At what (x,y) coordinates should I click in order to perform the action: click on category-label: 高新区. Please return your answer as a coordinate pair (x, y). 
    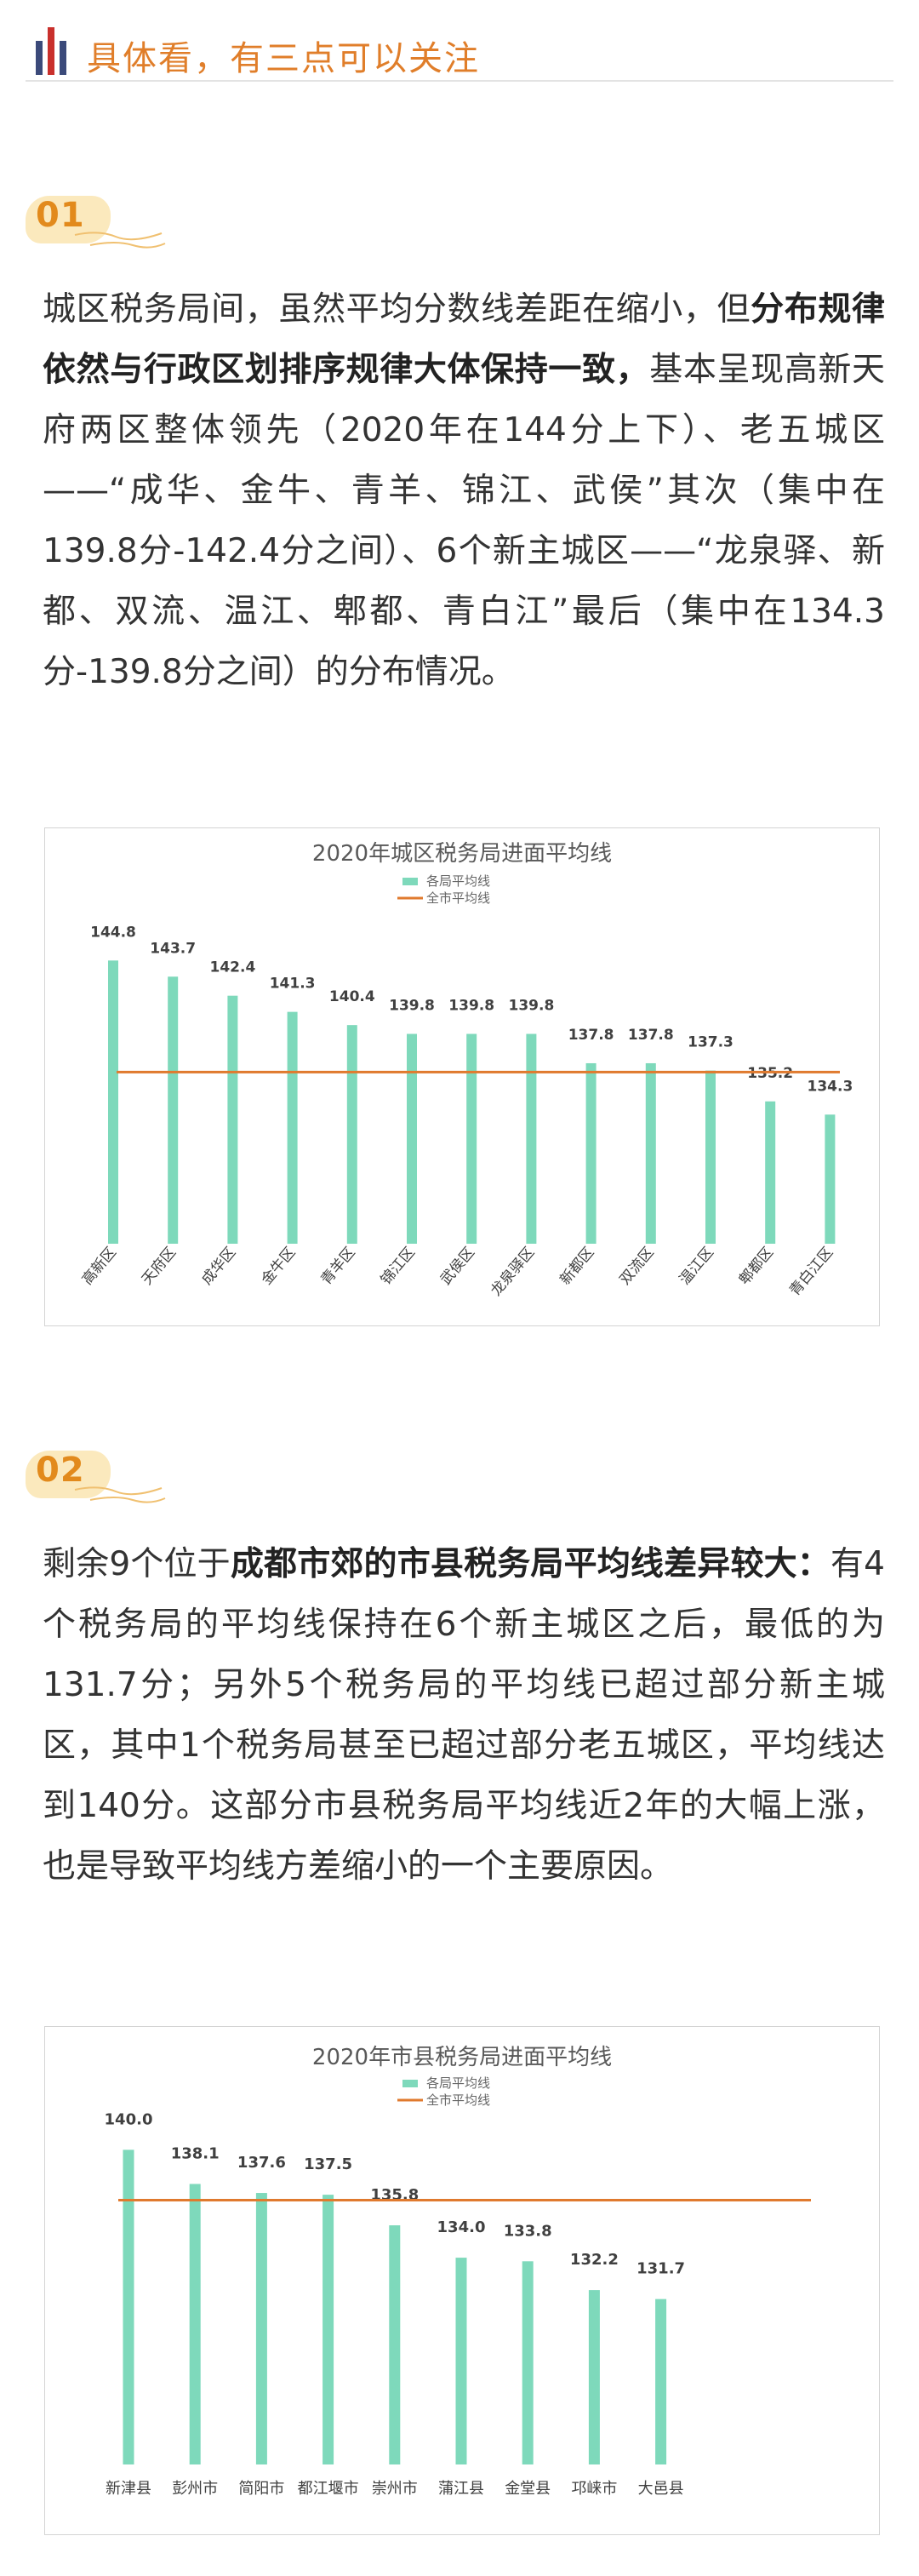
    Looking at the image, I should click on (99, 1266).